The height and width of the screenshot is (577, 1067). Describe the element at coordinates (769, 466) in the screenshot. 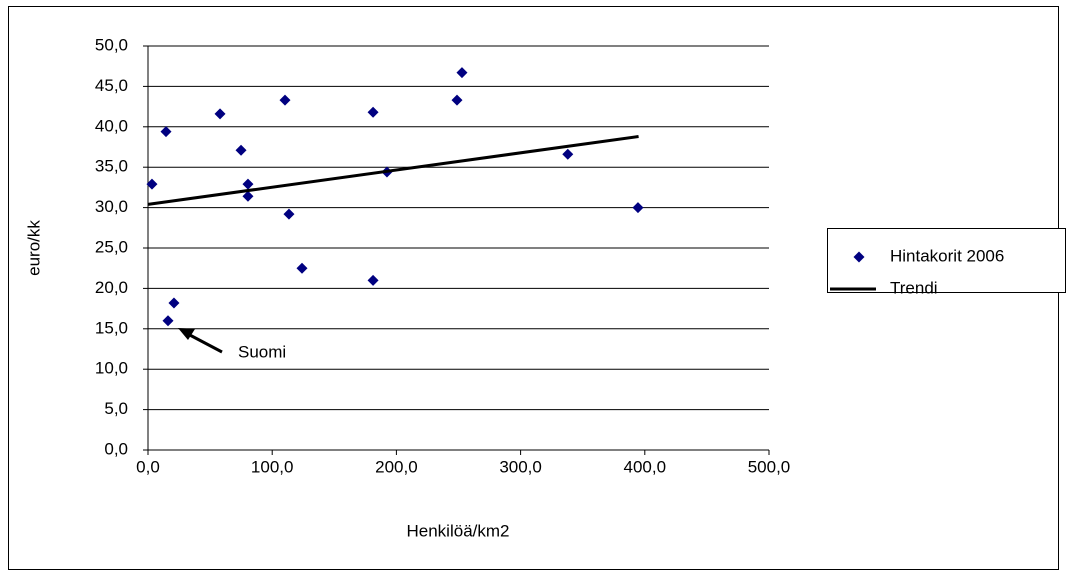

I see `x-tick-label: 500,0` at that location.